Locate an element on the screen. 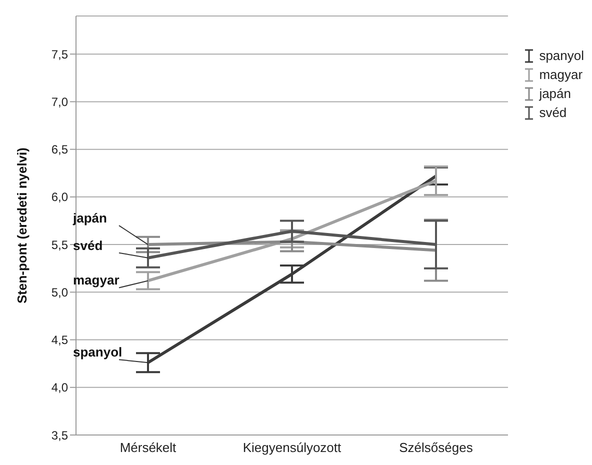 The height and width of the screenshot is (465, 592). y-tick-label: 7,0 is located at coordinates (59, 101).